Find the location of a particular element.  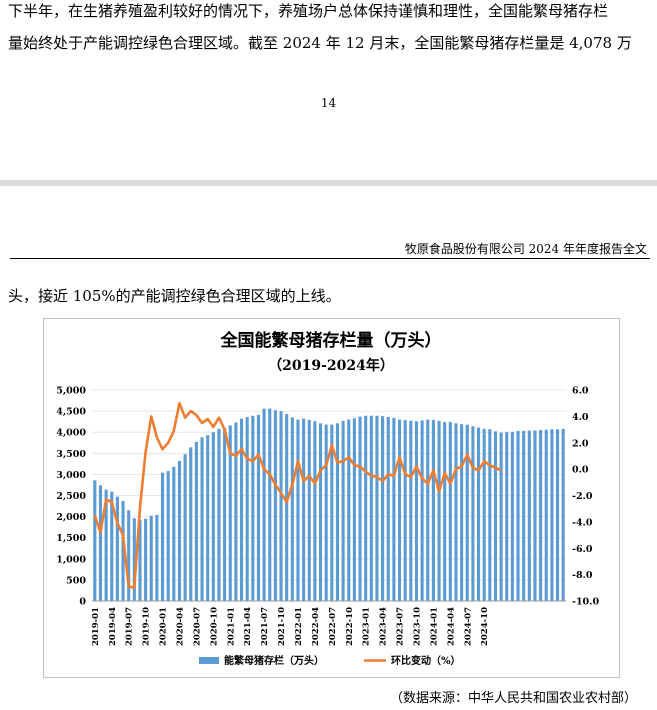

x-tick-label: 2019-01 is located at coordinates (96, 626).